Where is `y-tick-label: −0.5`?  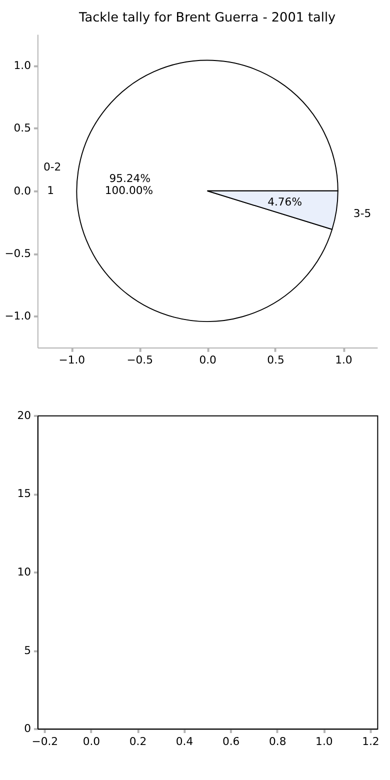
y-tick-label: −0.5 is located at coordinates (18, 253).